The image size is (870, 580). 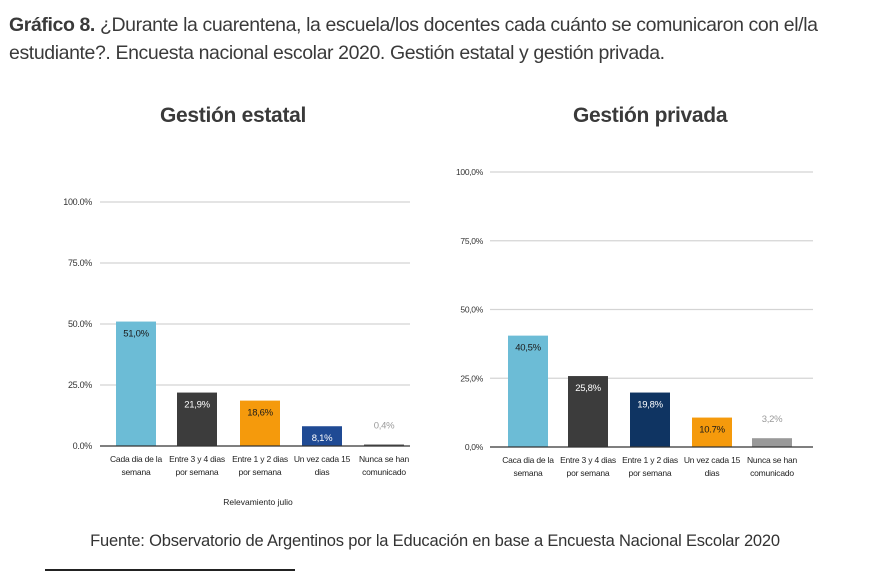 I want to click on estatal-data-label: 8,1%, so click(x=322, y=438).